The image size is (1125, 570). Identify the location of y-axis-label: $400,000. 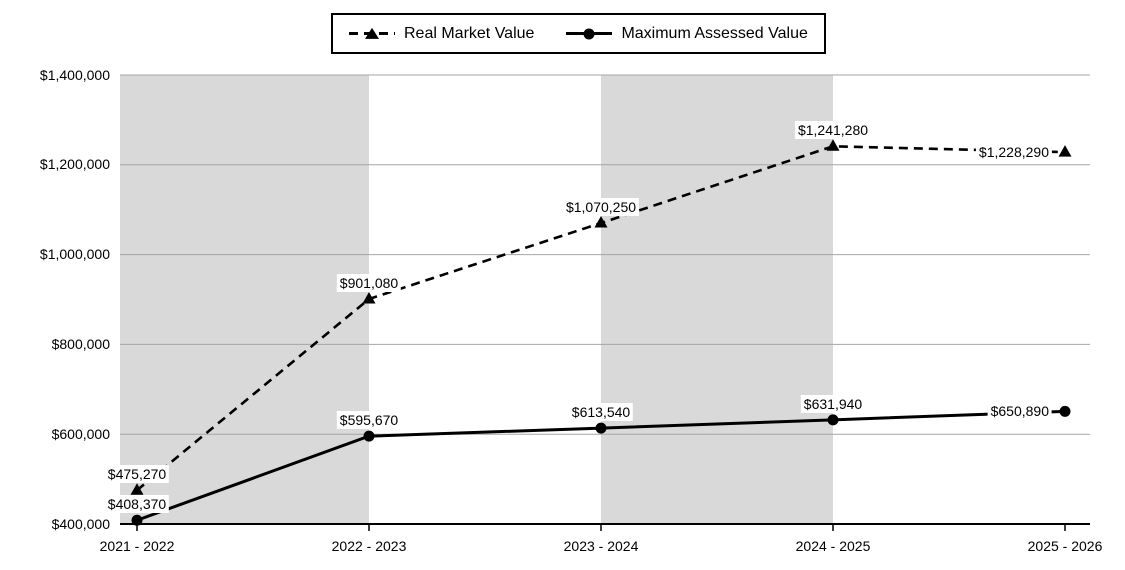
(80, 523).